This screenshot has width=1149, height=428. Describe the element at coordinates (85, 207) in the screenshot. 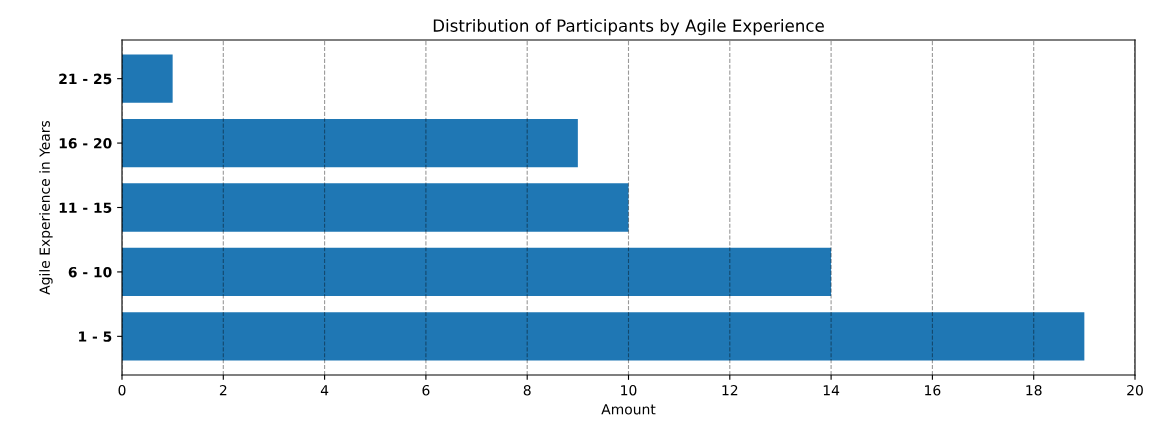

I see `y-tick-label: 11 - 15` at that location.